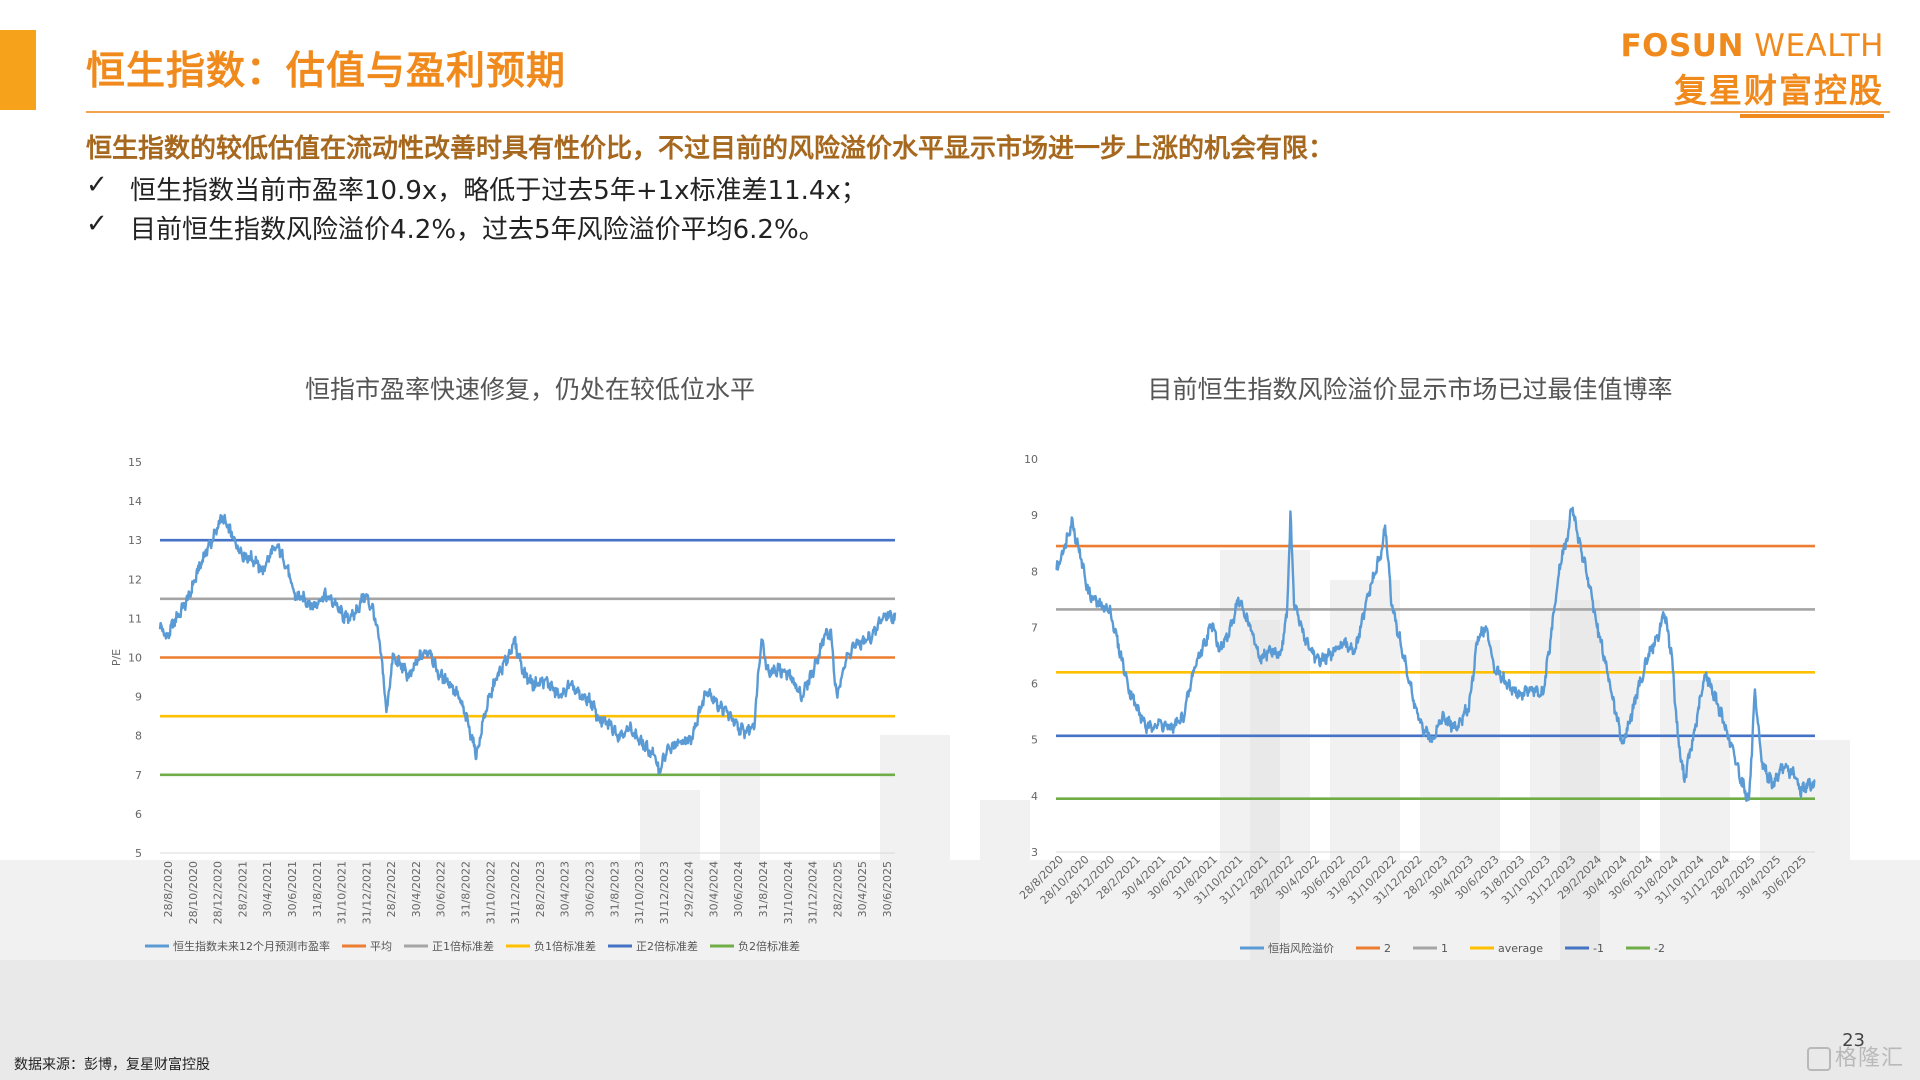 This screenshot has height=1080, width=1920. I want to click on y-tick-label: 13, so click(135, 540).